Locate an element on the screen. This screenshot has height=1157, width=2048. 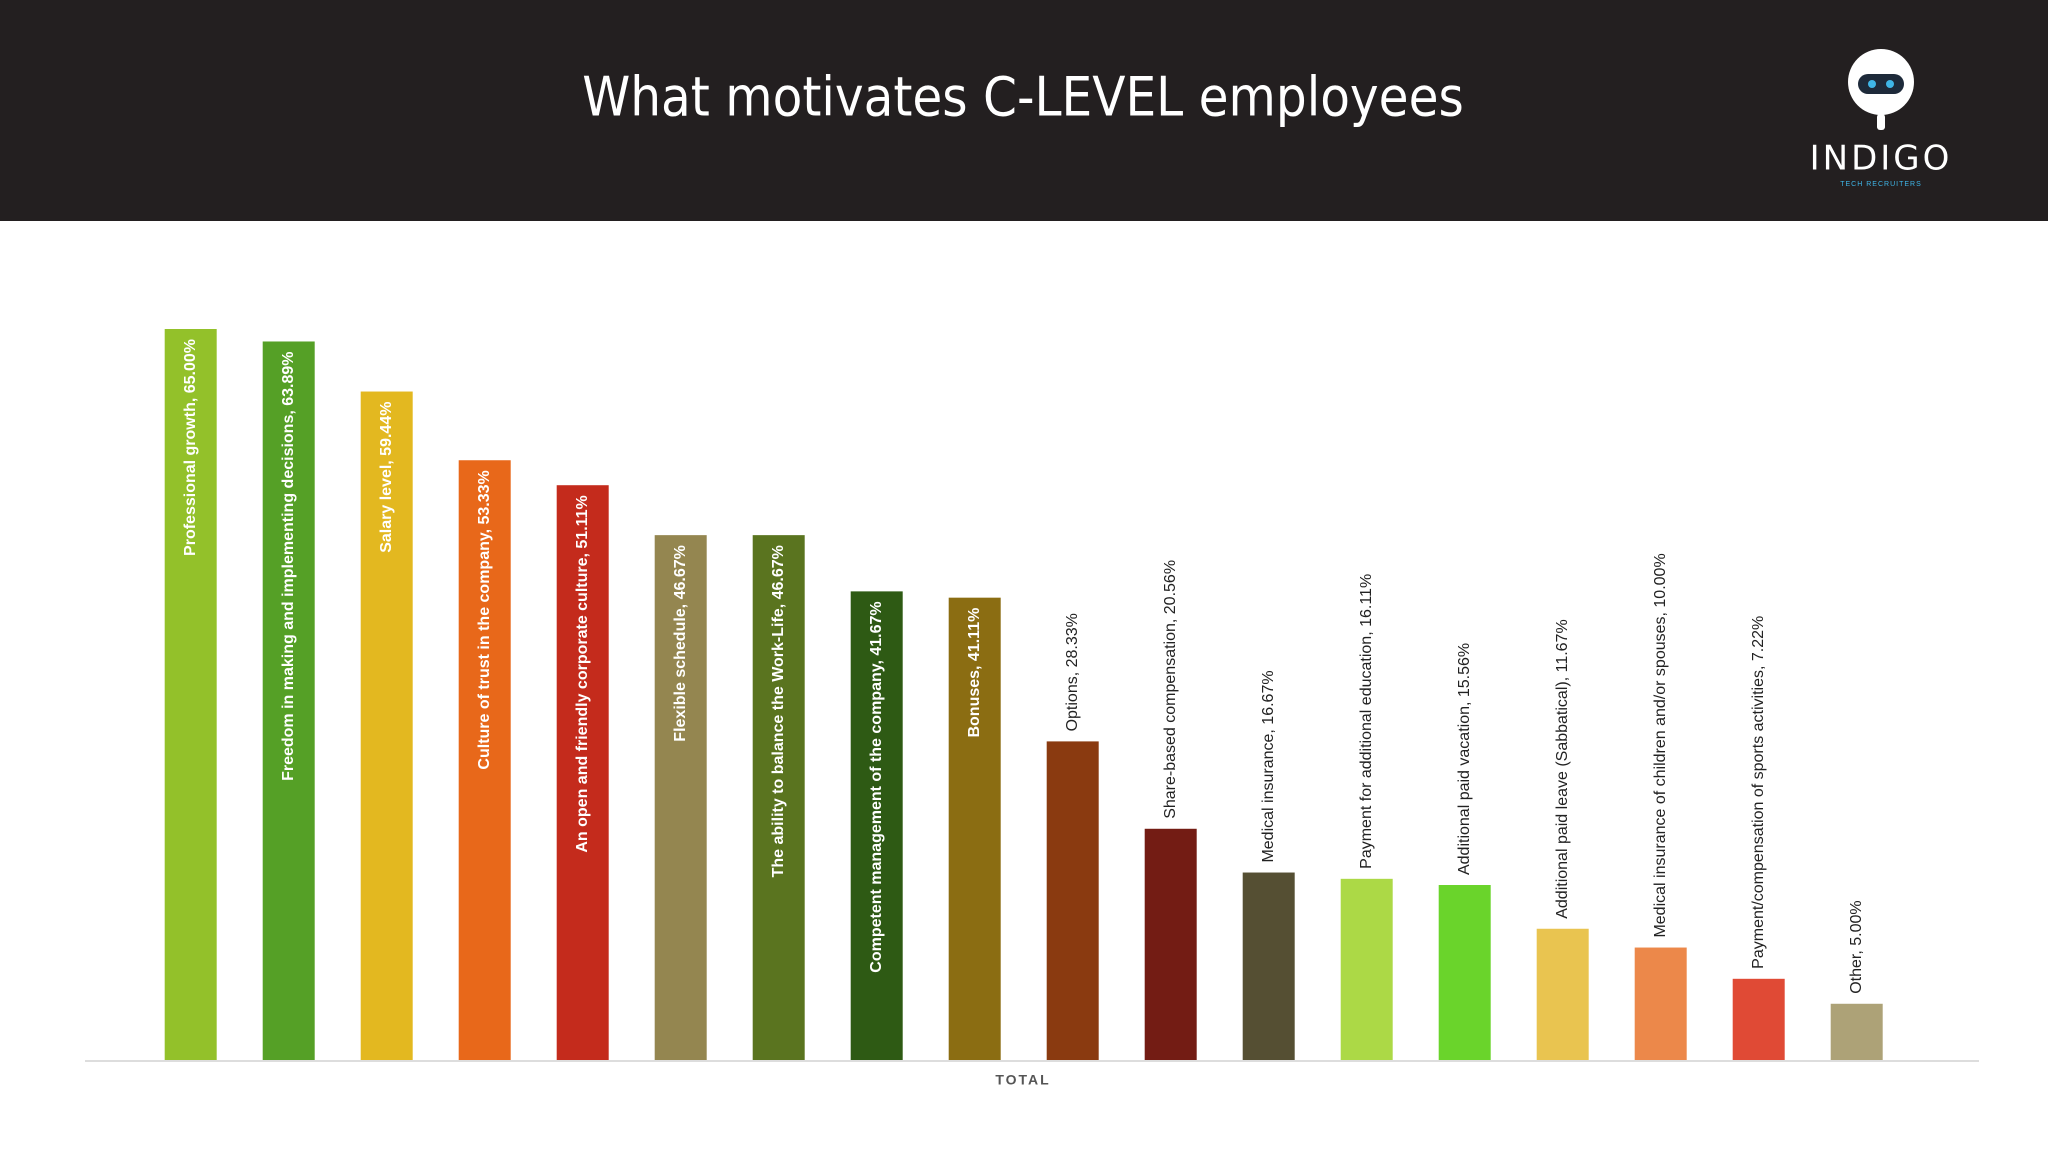
data-label: Flexible schedule, 46.67% is located at coordinates (680, 643).